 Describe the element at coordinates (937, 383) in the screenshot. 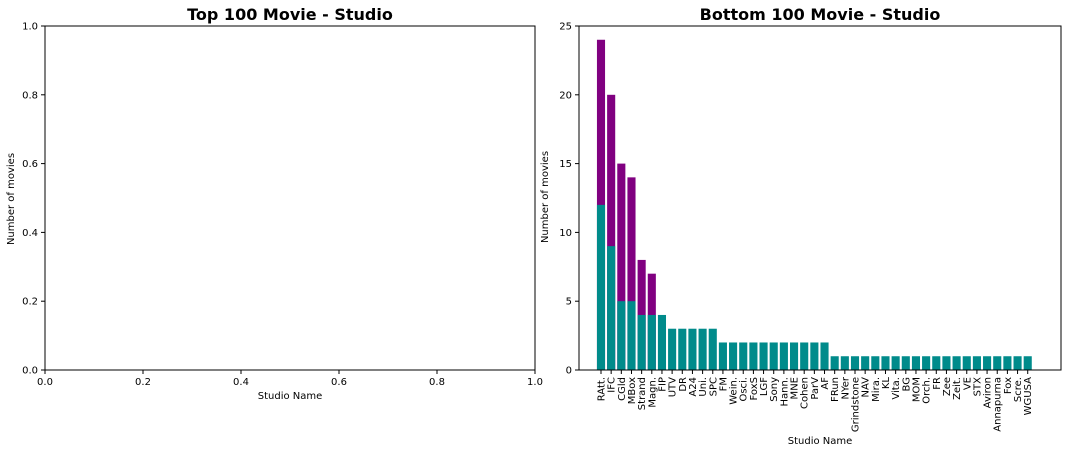

I see `x-tick-label: FR` at that location.